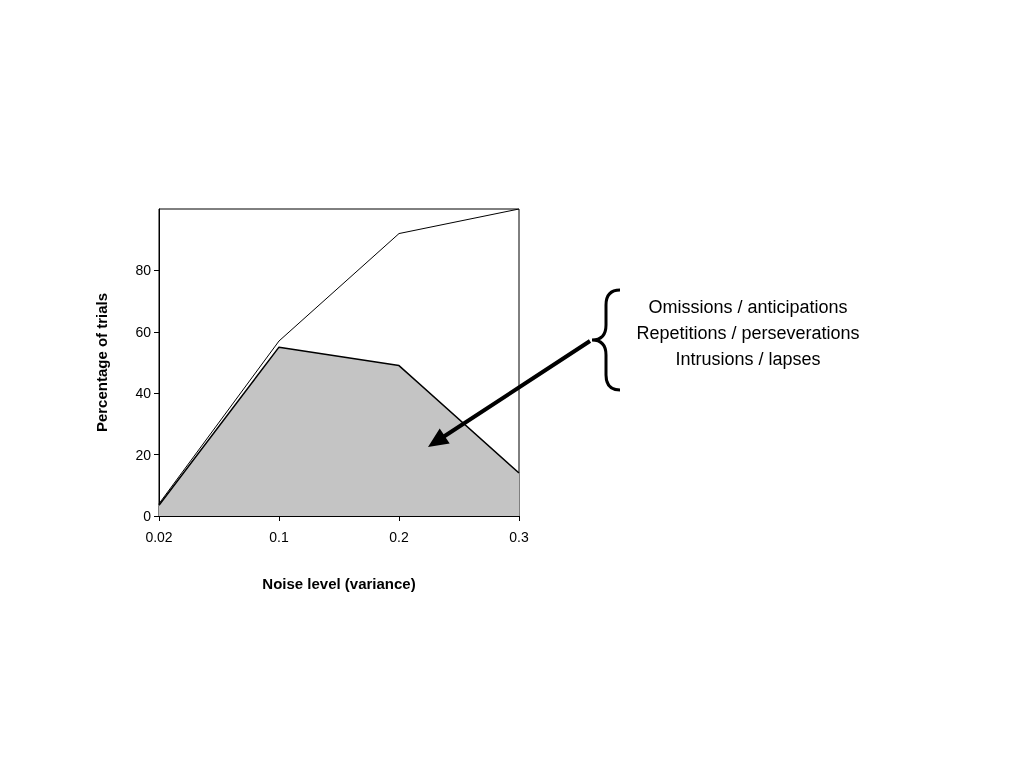 Image resolution: width=1024 pixels, height=768 pixels. I want to click on x-tick-label: 0.02, so click(159, 537).